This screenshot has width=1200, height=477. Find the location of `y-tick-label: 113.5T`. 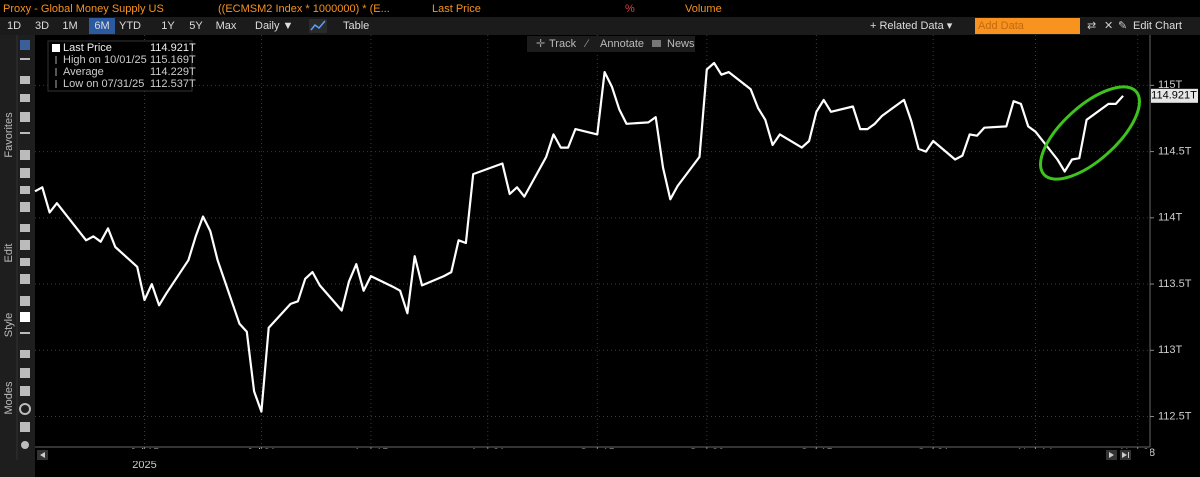

y-tick-label: 113.5T is located at coordinates (1175, 284).